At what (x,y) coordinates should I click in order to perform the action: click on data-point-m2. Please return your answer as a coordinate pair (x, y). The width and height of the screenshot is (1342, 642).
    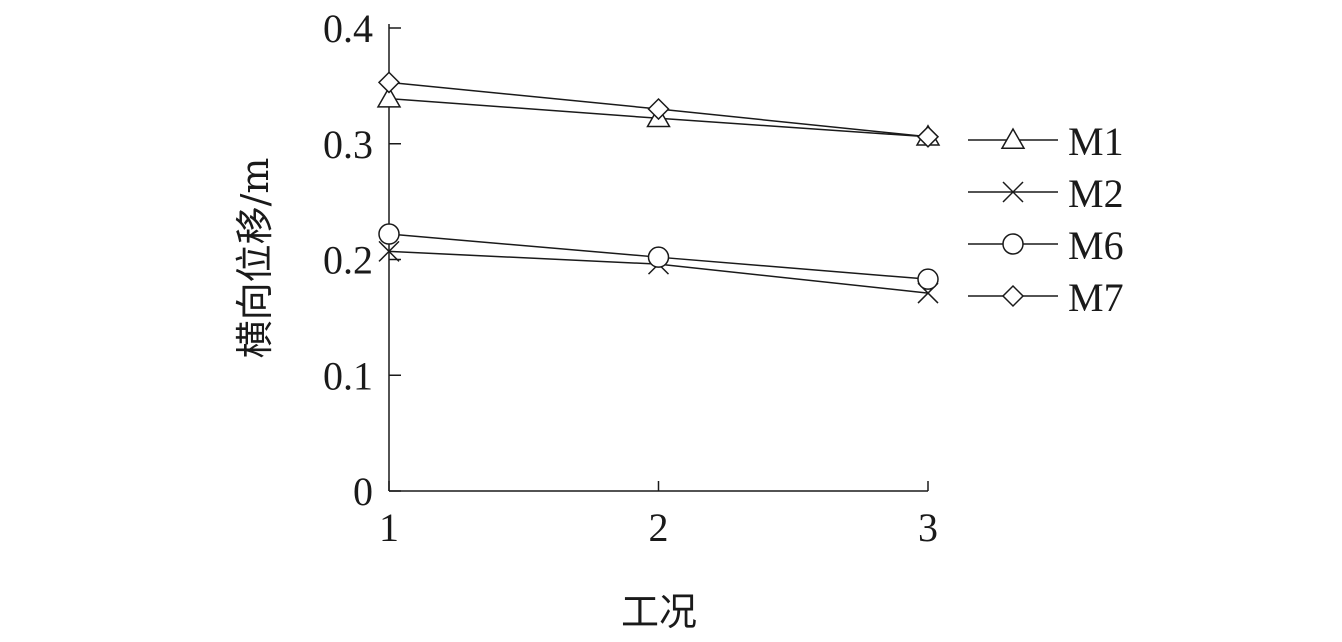
    Looking at the image, I should click on (389, 251).